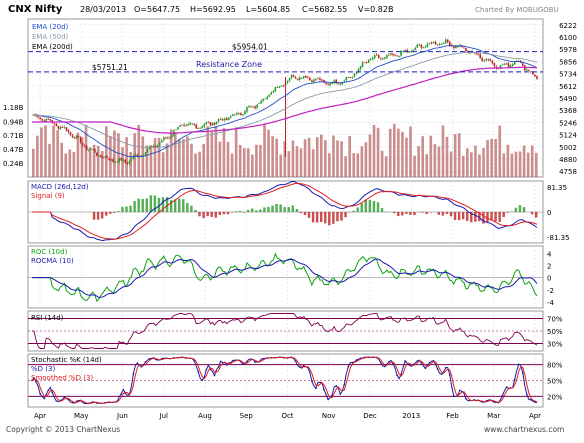 Image resolution: width=584 pixels, height=443 pixels. Describe the element at coordinates (555, 397) in the screenshot. I see `stochastic-tick-label: 20%` at that location.